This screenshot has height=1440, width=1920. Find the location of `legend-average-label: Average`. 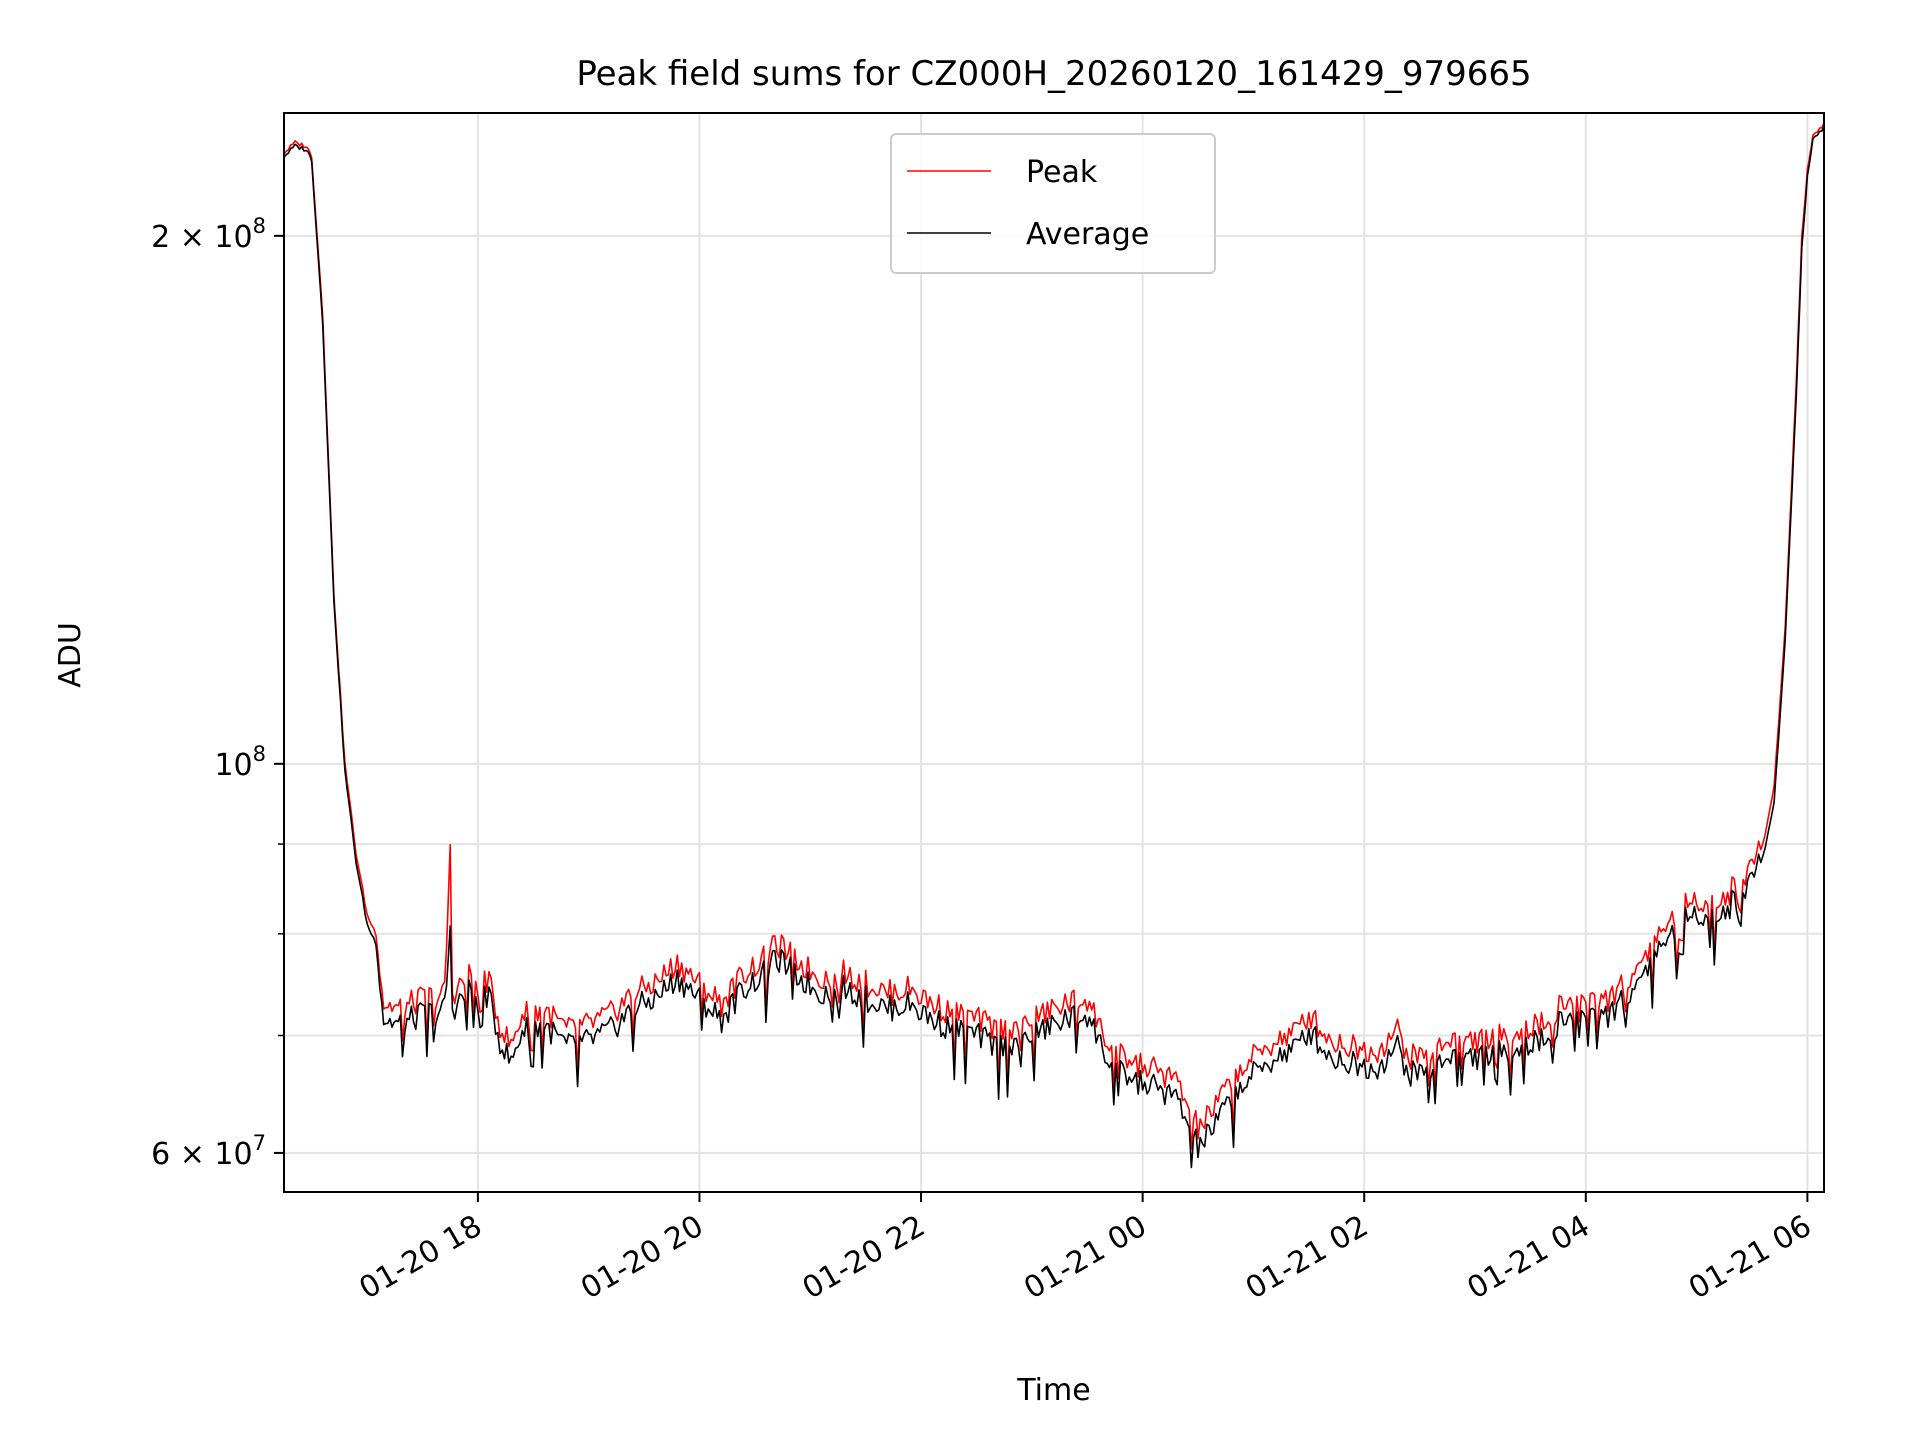

legend-average-label: Average is located at coordinates (1087, 234).